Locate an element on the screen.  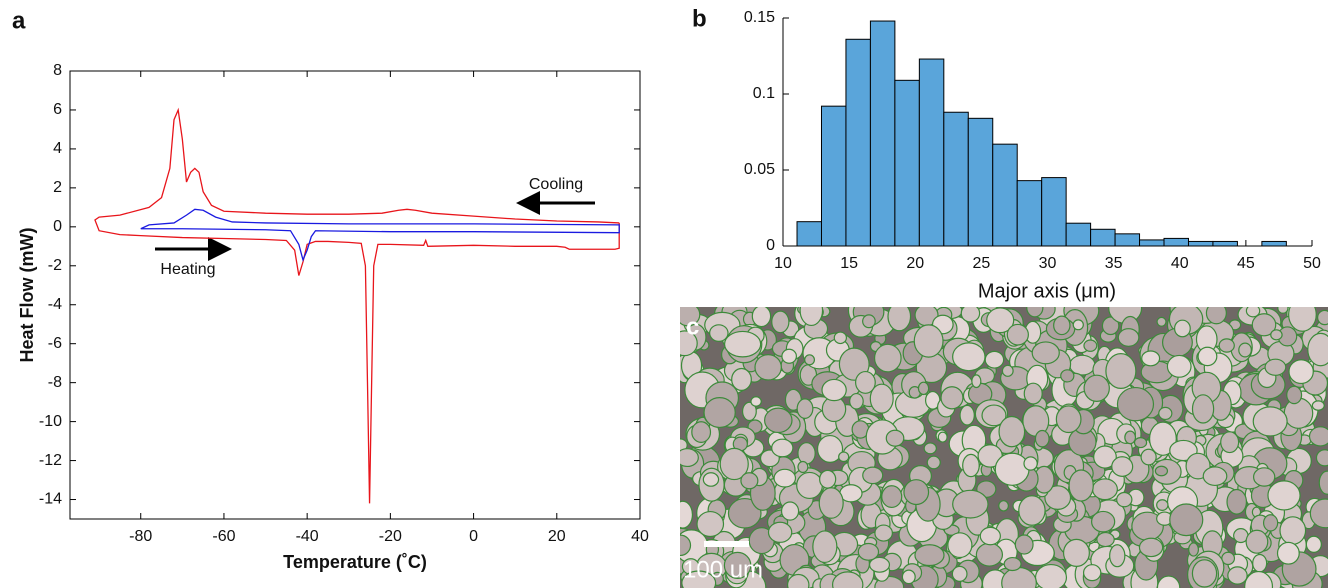
y-tick-label: -12 is located at coordinates (50, 460).